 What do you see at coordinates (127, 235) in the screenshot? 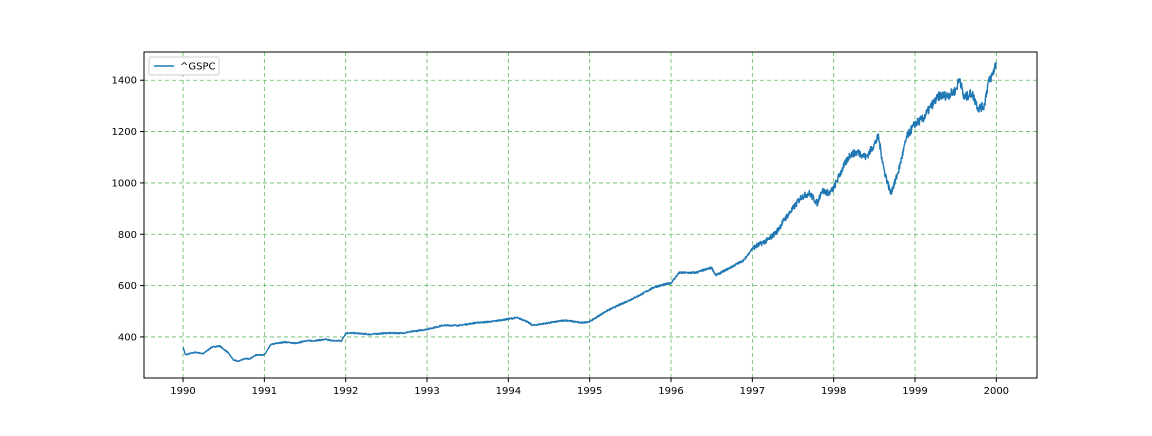
I see `y-tick-label: 800` at bounding box center [127, 235].